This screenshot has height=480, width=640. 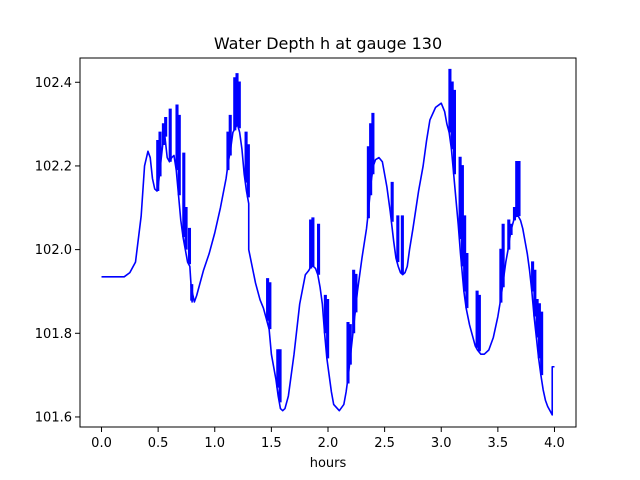 I want to click on x-tick-label: 2.0, so click(x=328, y=443).